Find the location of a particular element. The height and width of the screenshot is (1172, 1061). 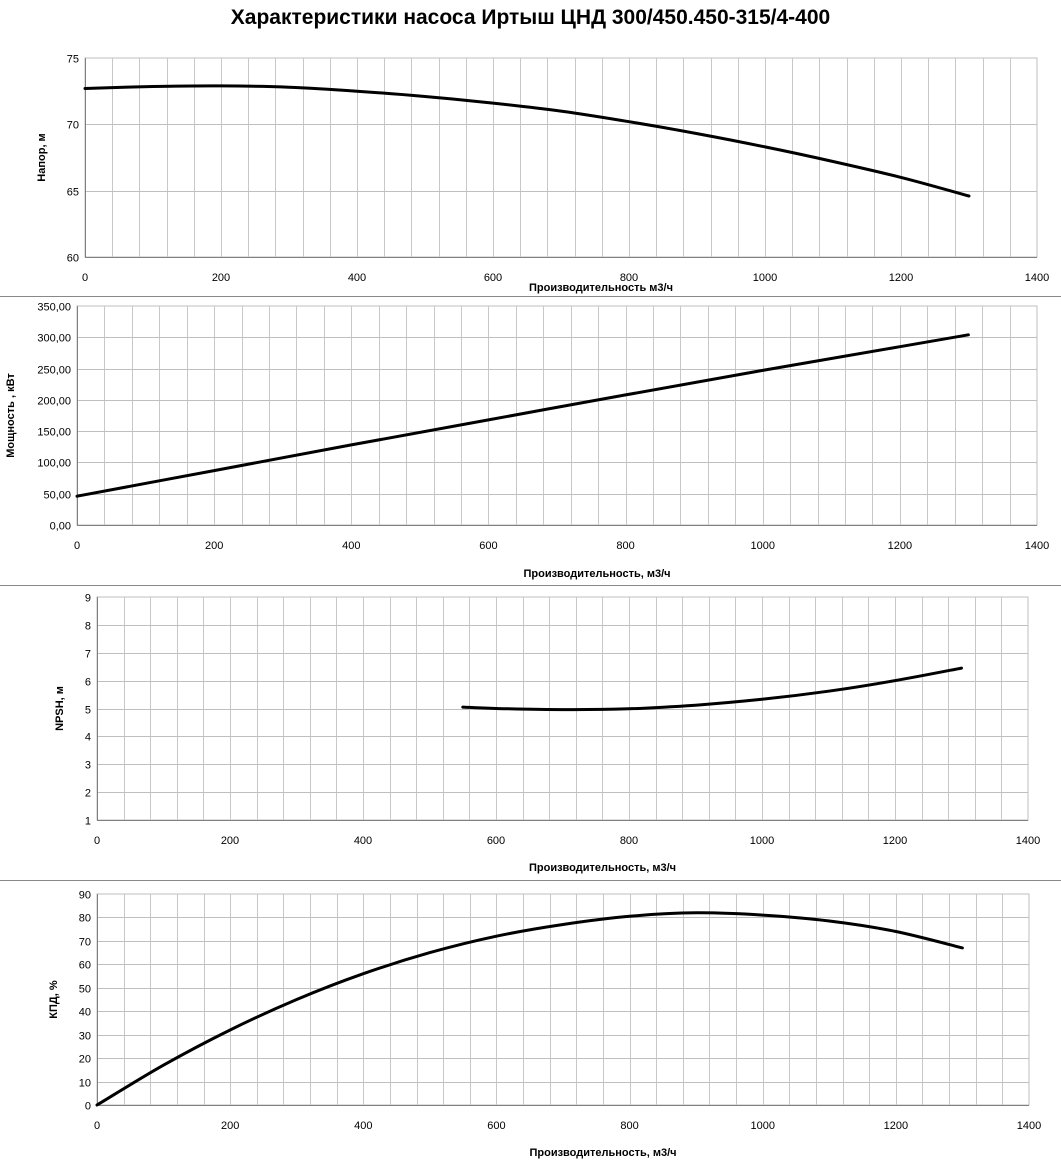

y-tick-label: 40 is located at coordinates (85, 1013).